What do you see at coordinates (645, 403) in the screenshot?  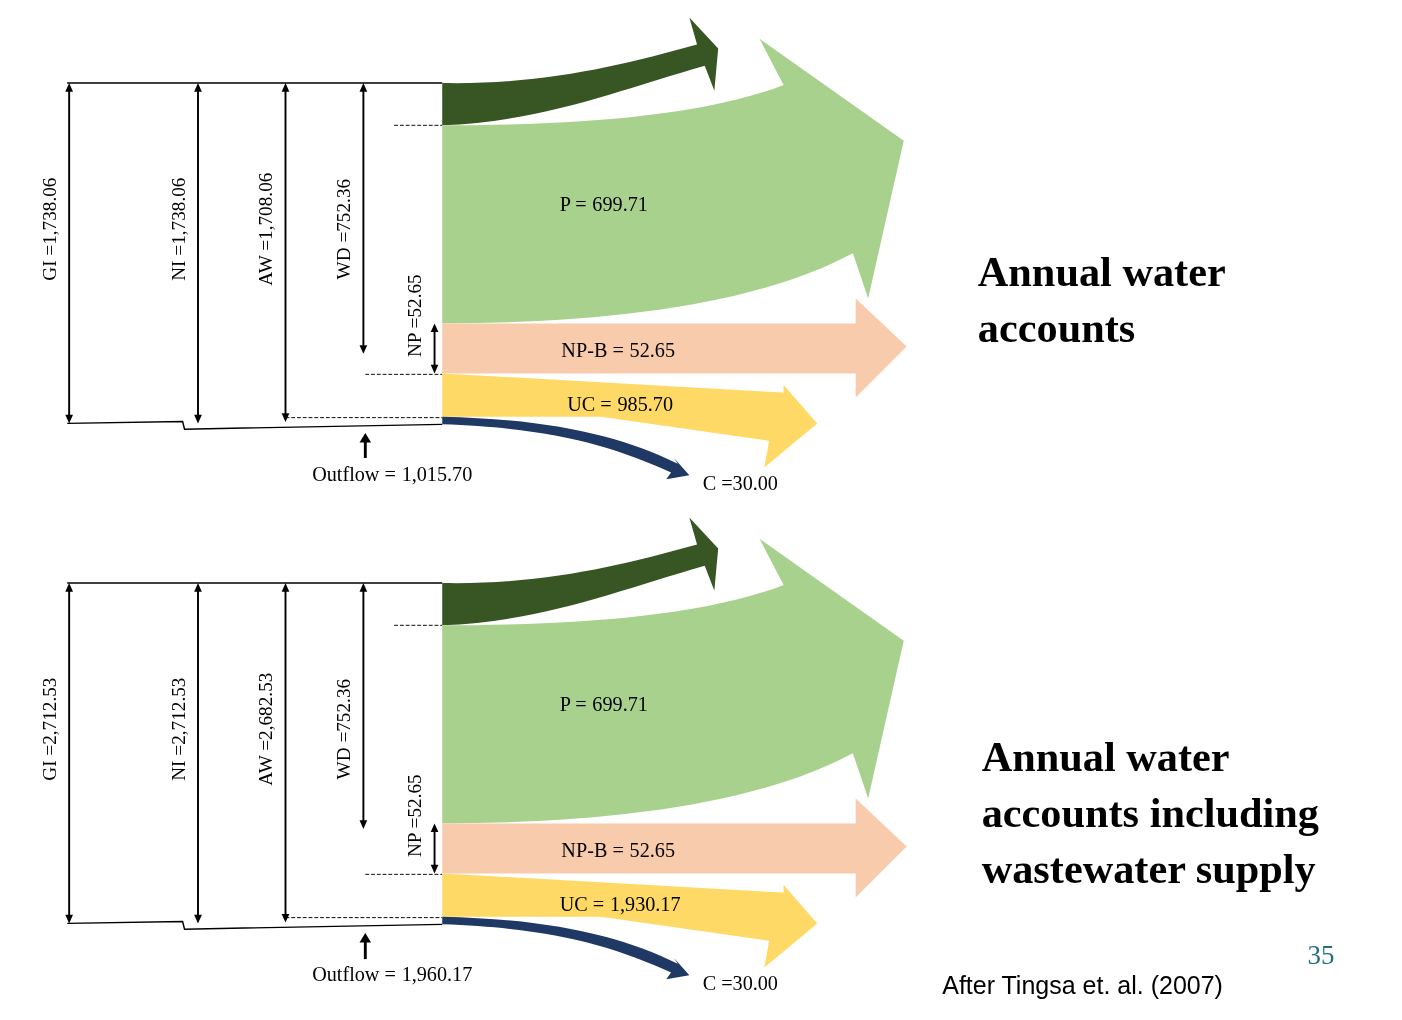 I see `data-label: 985.70` at bounding box center [645, 403].